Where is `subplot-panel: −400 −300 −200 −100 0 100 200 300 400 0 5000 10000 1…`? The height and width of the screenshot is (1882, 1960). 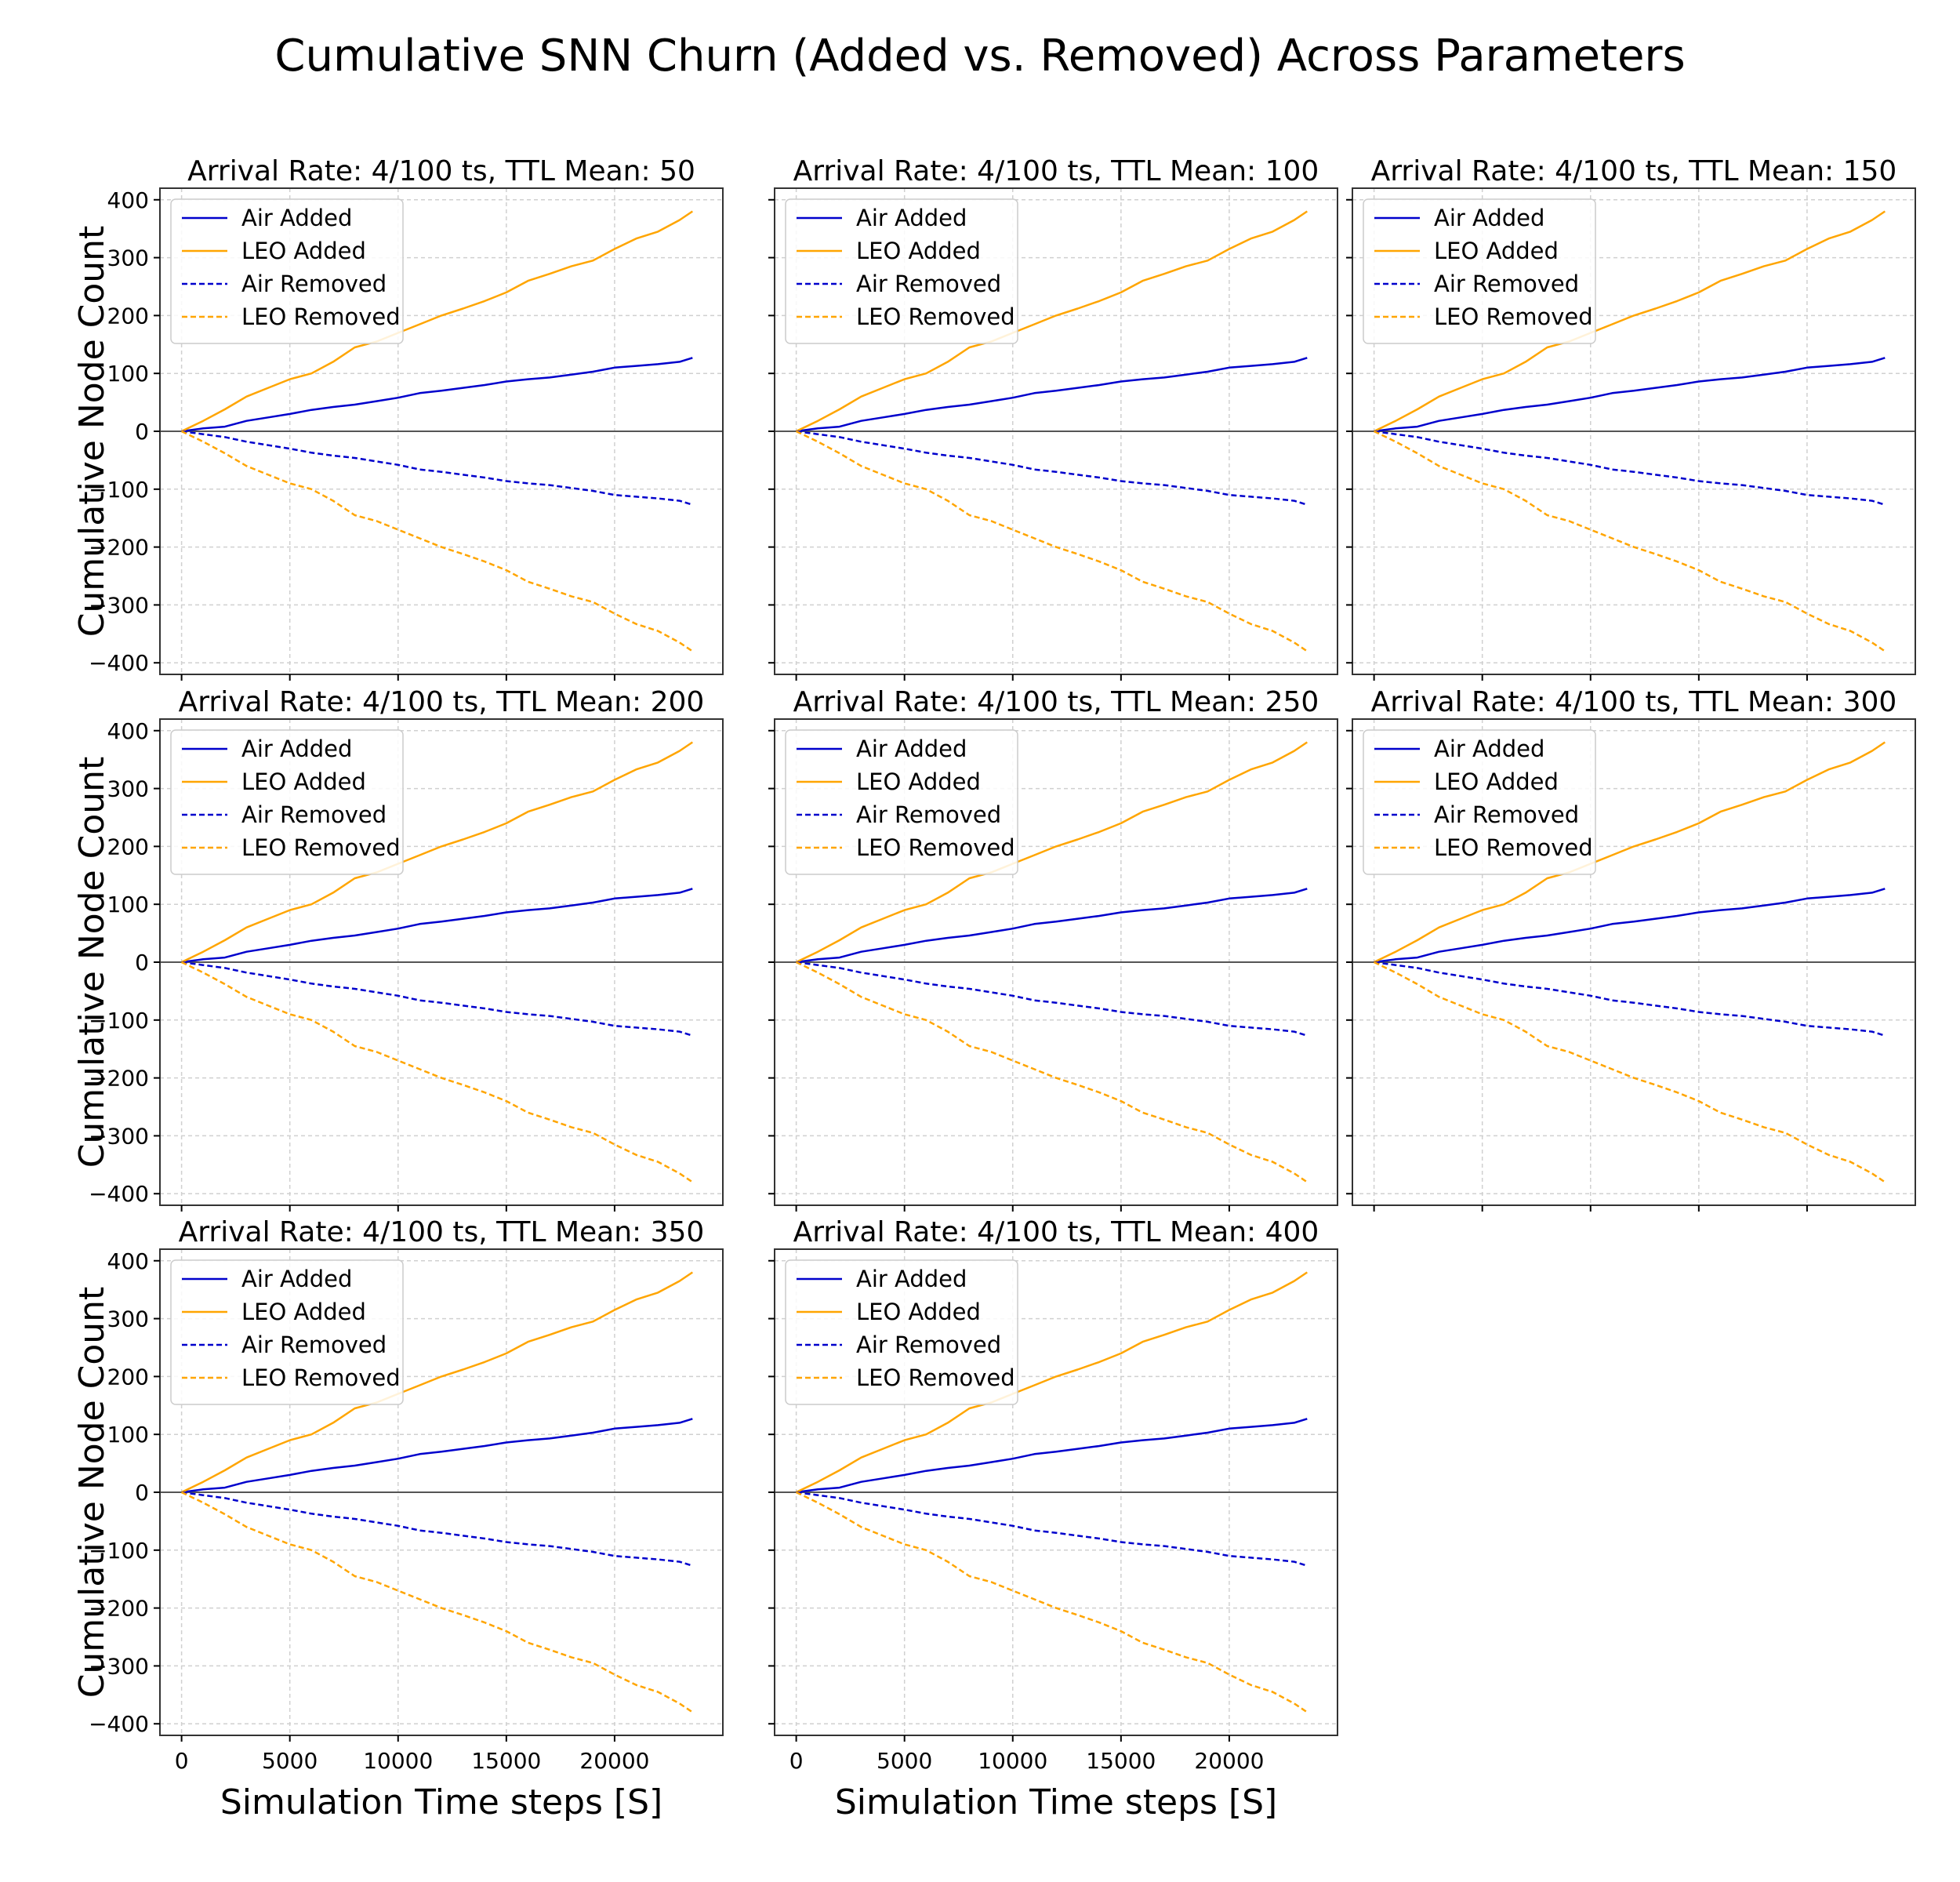
subplot-panel: −400 −300 −200 −100 0 100 200 300 400 0 5000 10000 1… is located at coordinates (398, 1519).